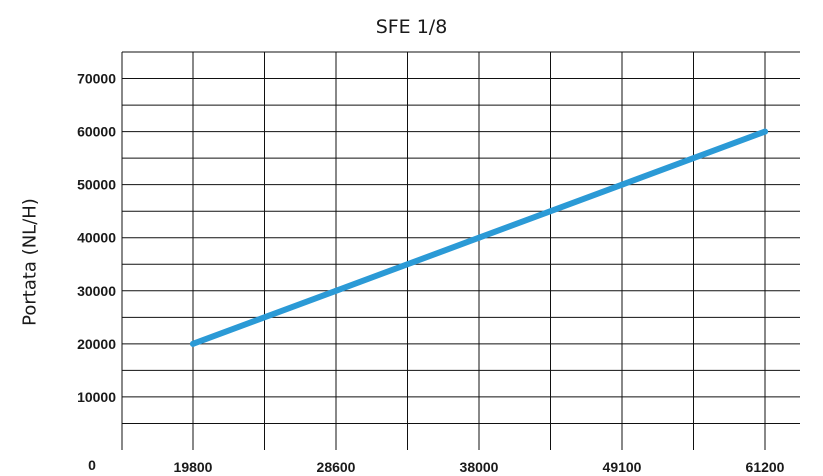 The image size is (823, 476). What do you see at coordinates (92, 465) in the screenshot?
I see `x-origin-label: 0` at bounding box center [92, 465].